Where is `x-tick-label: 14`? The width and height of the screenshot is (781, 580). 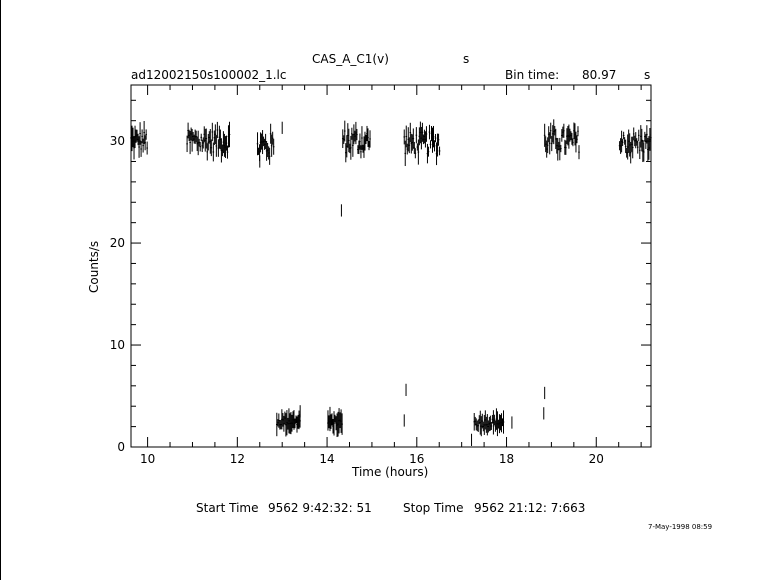
x-tick-label: 14 is located at coordinates (326, 459).